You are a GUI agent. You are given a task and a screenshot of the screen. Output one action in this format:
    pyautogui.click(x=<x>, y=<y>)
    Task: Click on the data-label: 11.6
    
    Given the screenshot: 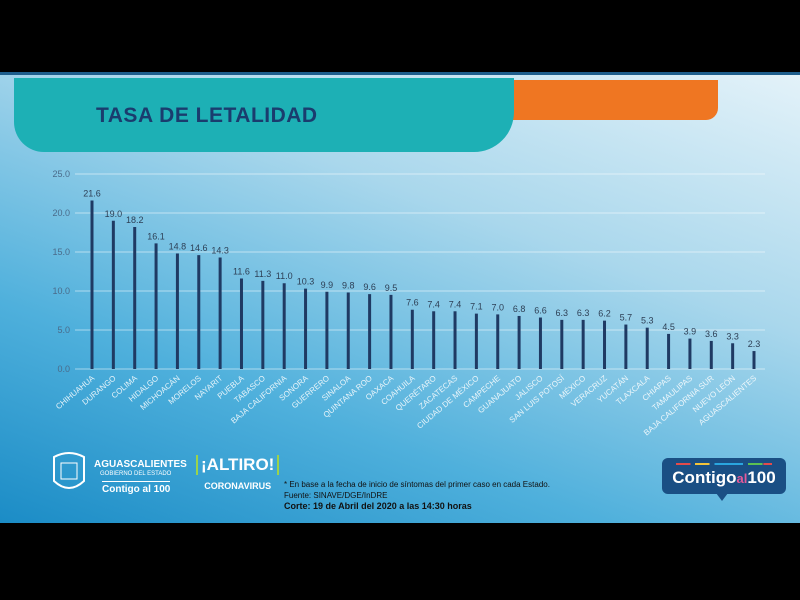 What is the action you would take?
    pyautogui.click(x=241, y=272)
    